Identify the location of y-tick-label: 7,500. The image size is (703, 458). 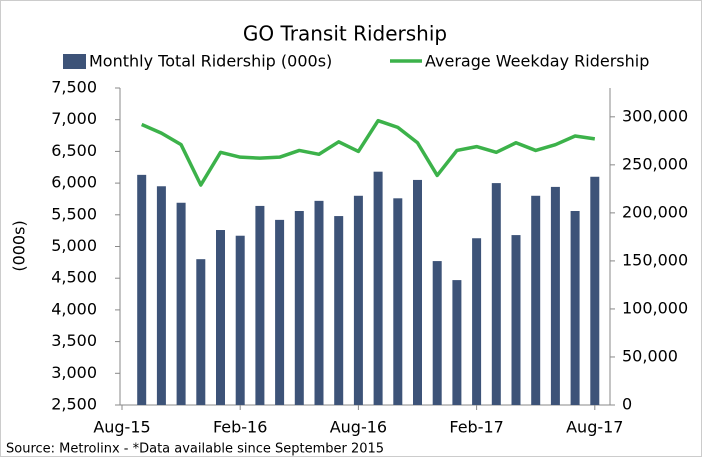
(74, 87).